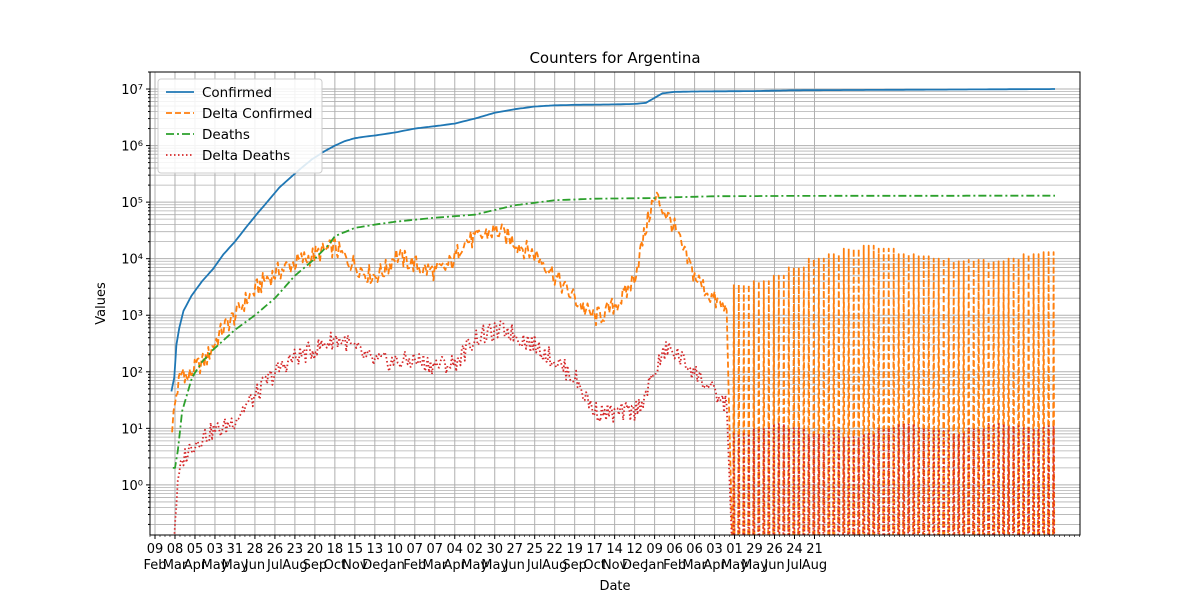 The height and width of the screenshot is (600, 1200). What do you see at coordinates (175, 549) in the screenshot?
I see `x-tick-day: 08` at bounding box center [175, 549].